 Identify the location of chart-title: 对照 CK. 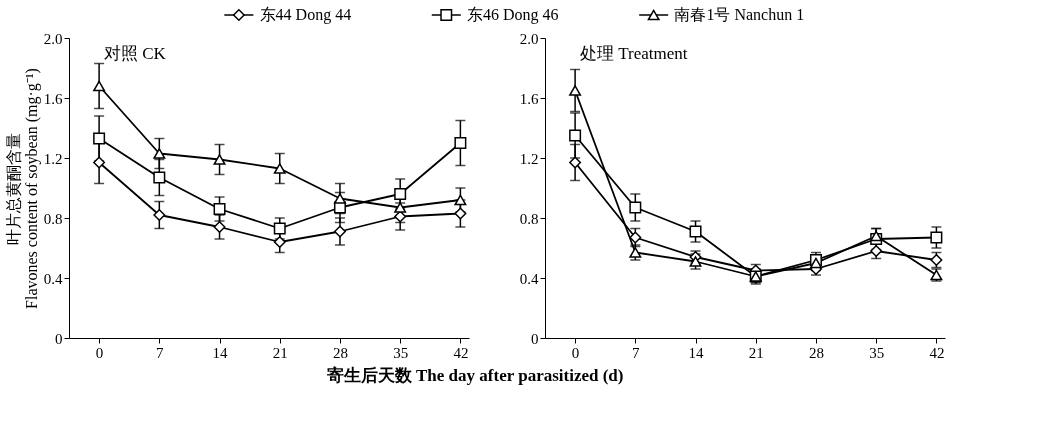
(135, 53).